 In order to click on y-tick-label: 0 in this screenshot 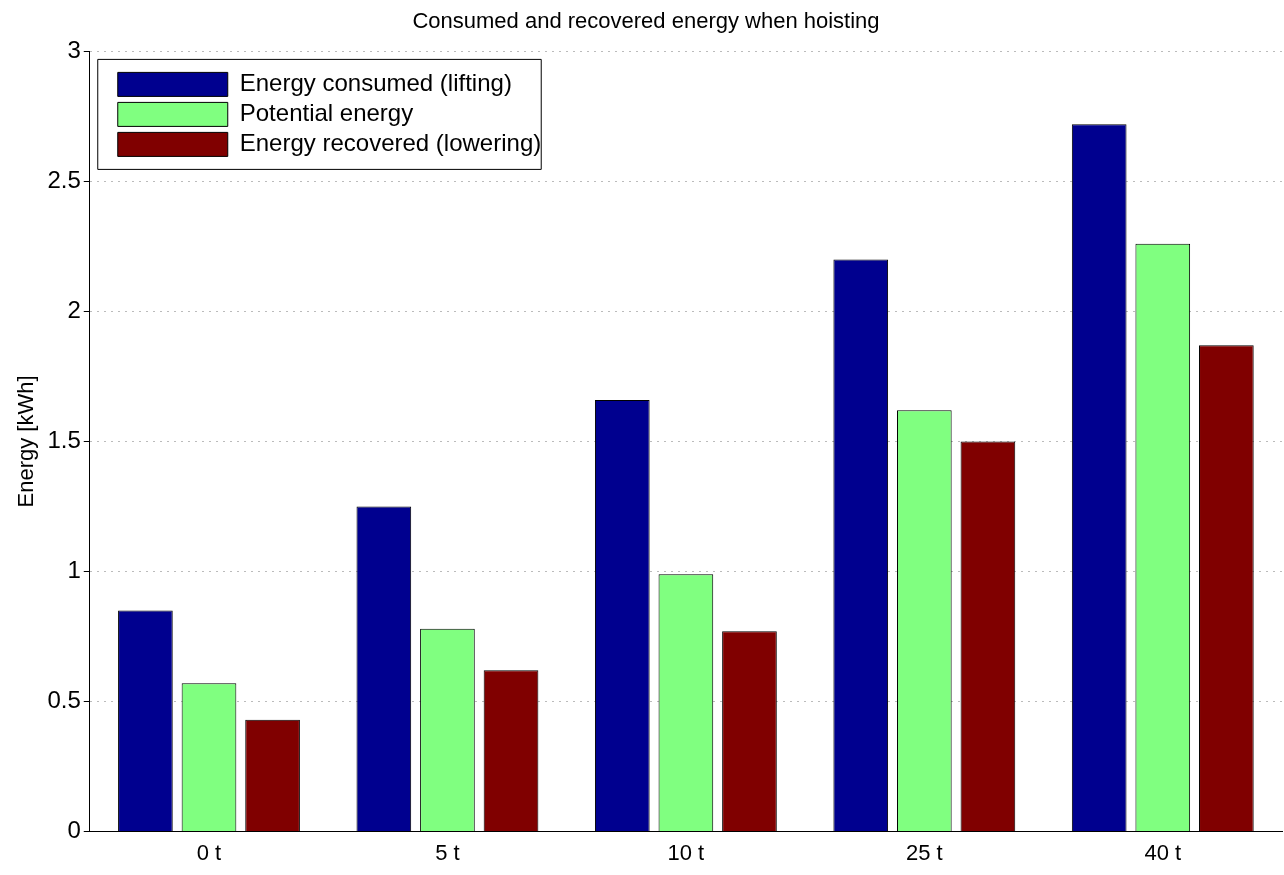, I will do `click(74, 830)`.